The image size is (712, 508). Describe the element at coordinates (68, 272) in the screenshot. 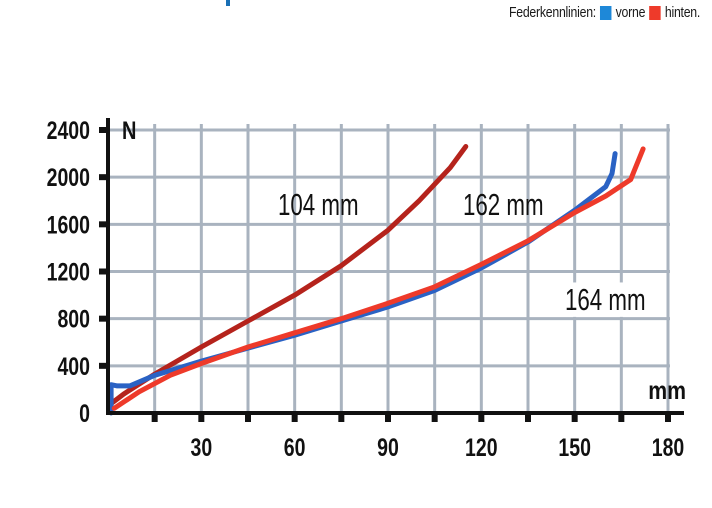

I see `y-tick-label: 1200` at that location.